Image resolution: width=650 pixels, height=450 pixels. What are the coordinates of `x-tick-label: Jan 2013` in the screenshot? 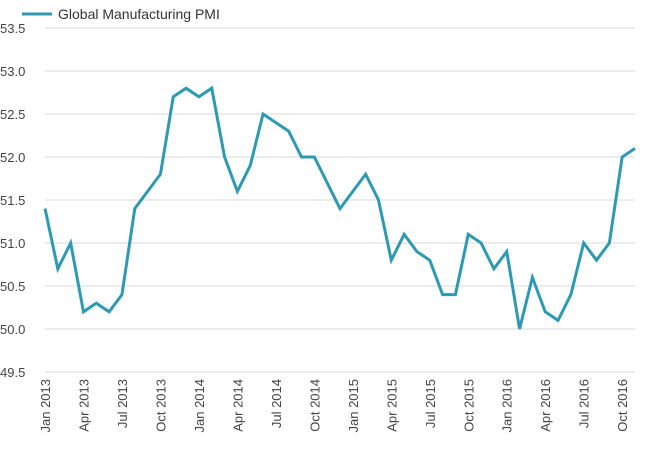 It's located at (45, 406).